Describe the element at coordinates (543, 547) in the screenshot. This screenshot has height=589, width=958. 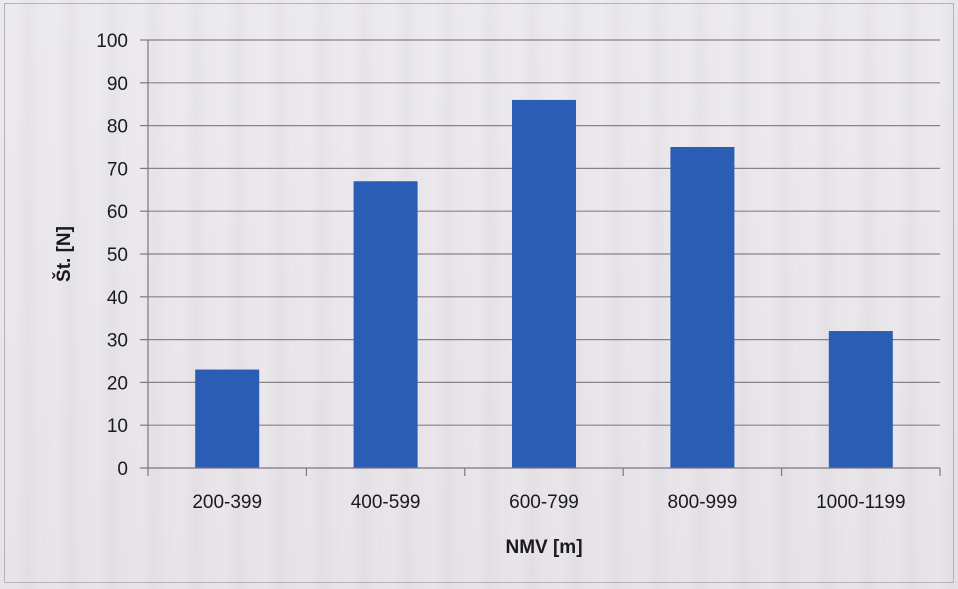
I see `x-axis-title: NMV [m]` at that location.